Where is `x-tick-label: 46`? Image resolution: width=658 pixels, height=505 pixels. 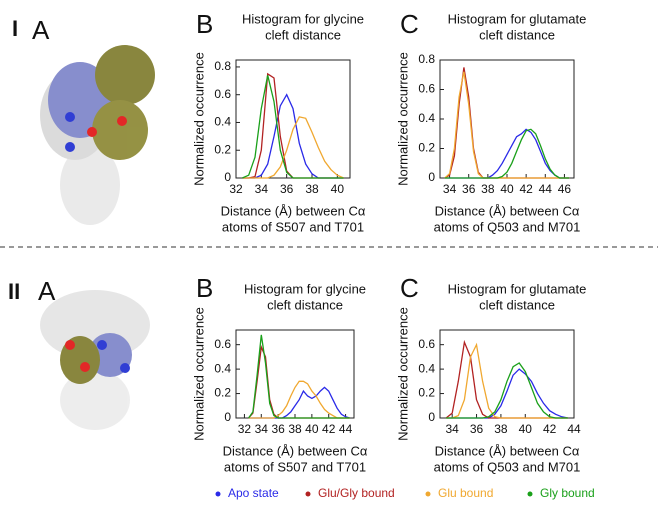 x-tick-label: 46 is located at coordinates (565, 189).